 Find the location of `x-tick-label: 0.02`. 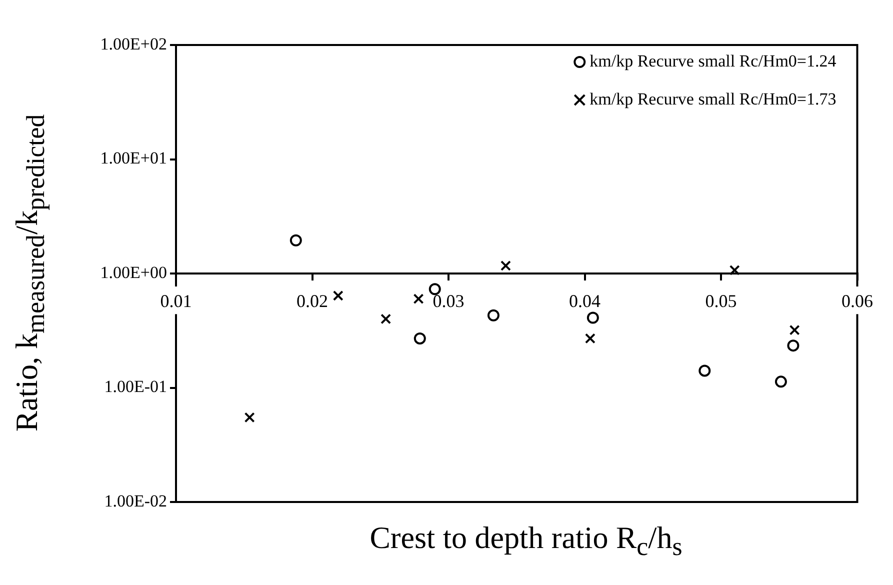

x-tick-label: 0.02 is located at coordinates (312, 301).